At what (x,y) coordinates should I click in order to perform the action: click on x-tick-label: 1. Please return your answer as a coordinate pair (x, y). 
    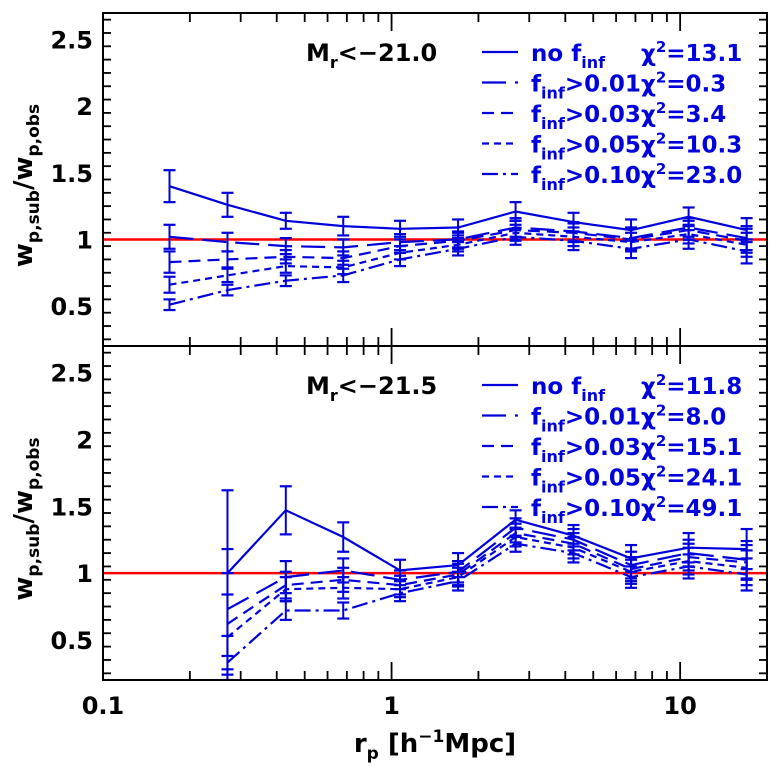
    Looking at the image, I should click on (391, 706).